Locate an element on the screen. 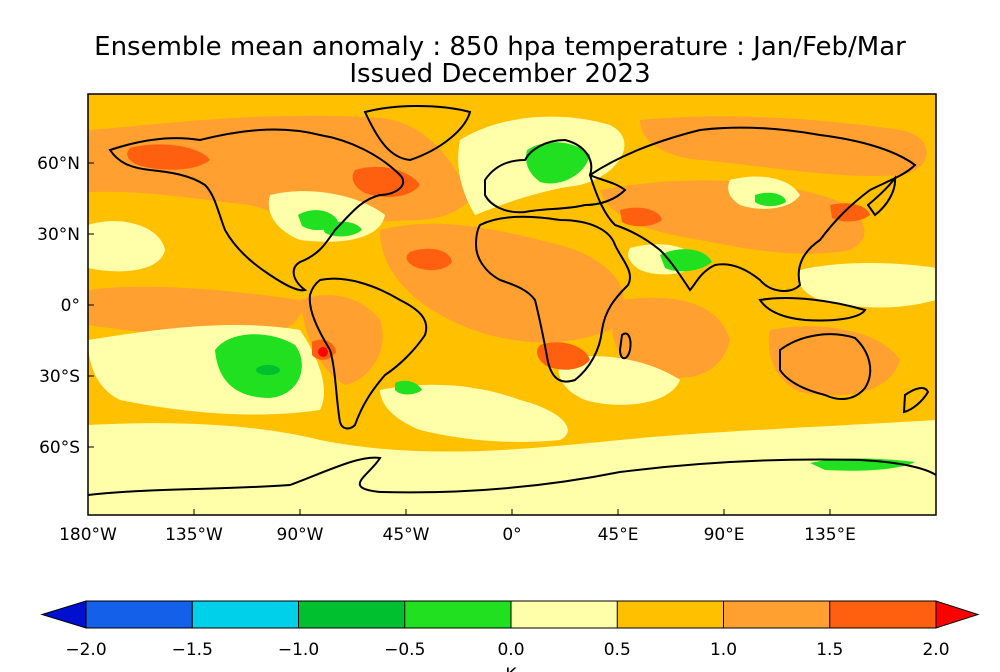  greenland-coast is located at coordinates (417, 133).